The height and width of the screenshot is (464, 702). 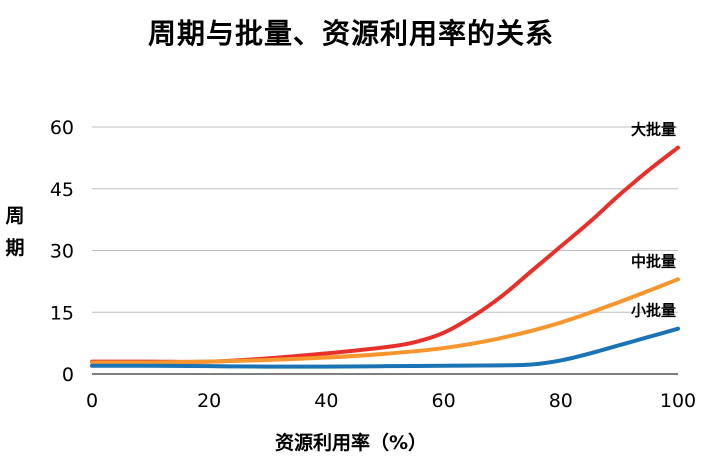 What do you see at coordinates (92, 401) in the screenshot?
I see `x-tick-label: 0` at bounding box center [92, 401].